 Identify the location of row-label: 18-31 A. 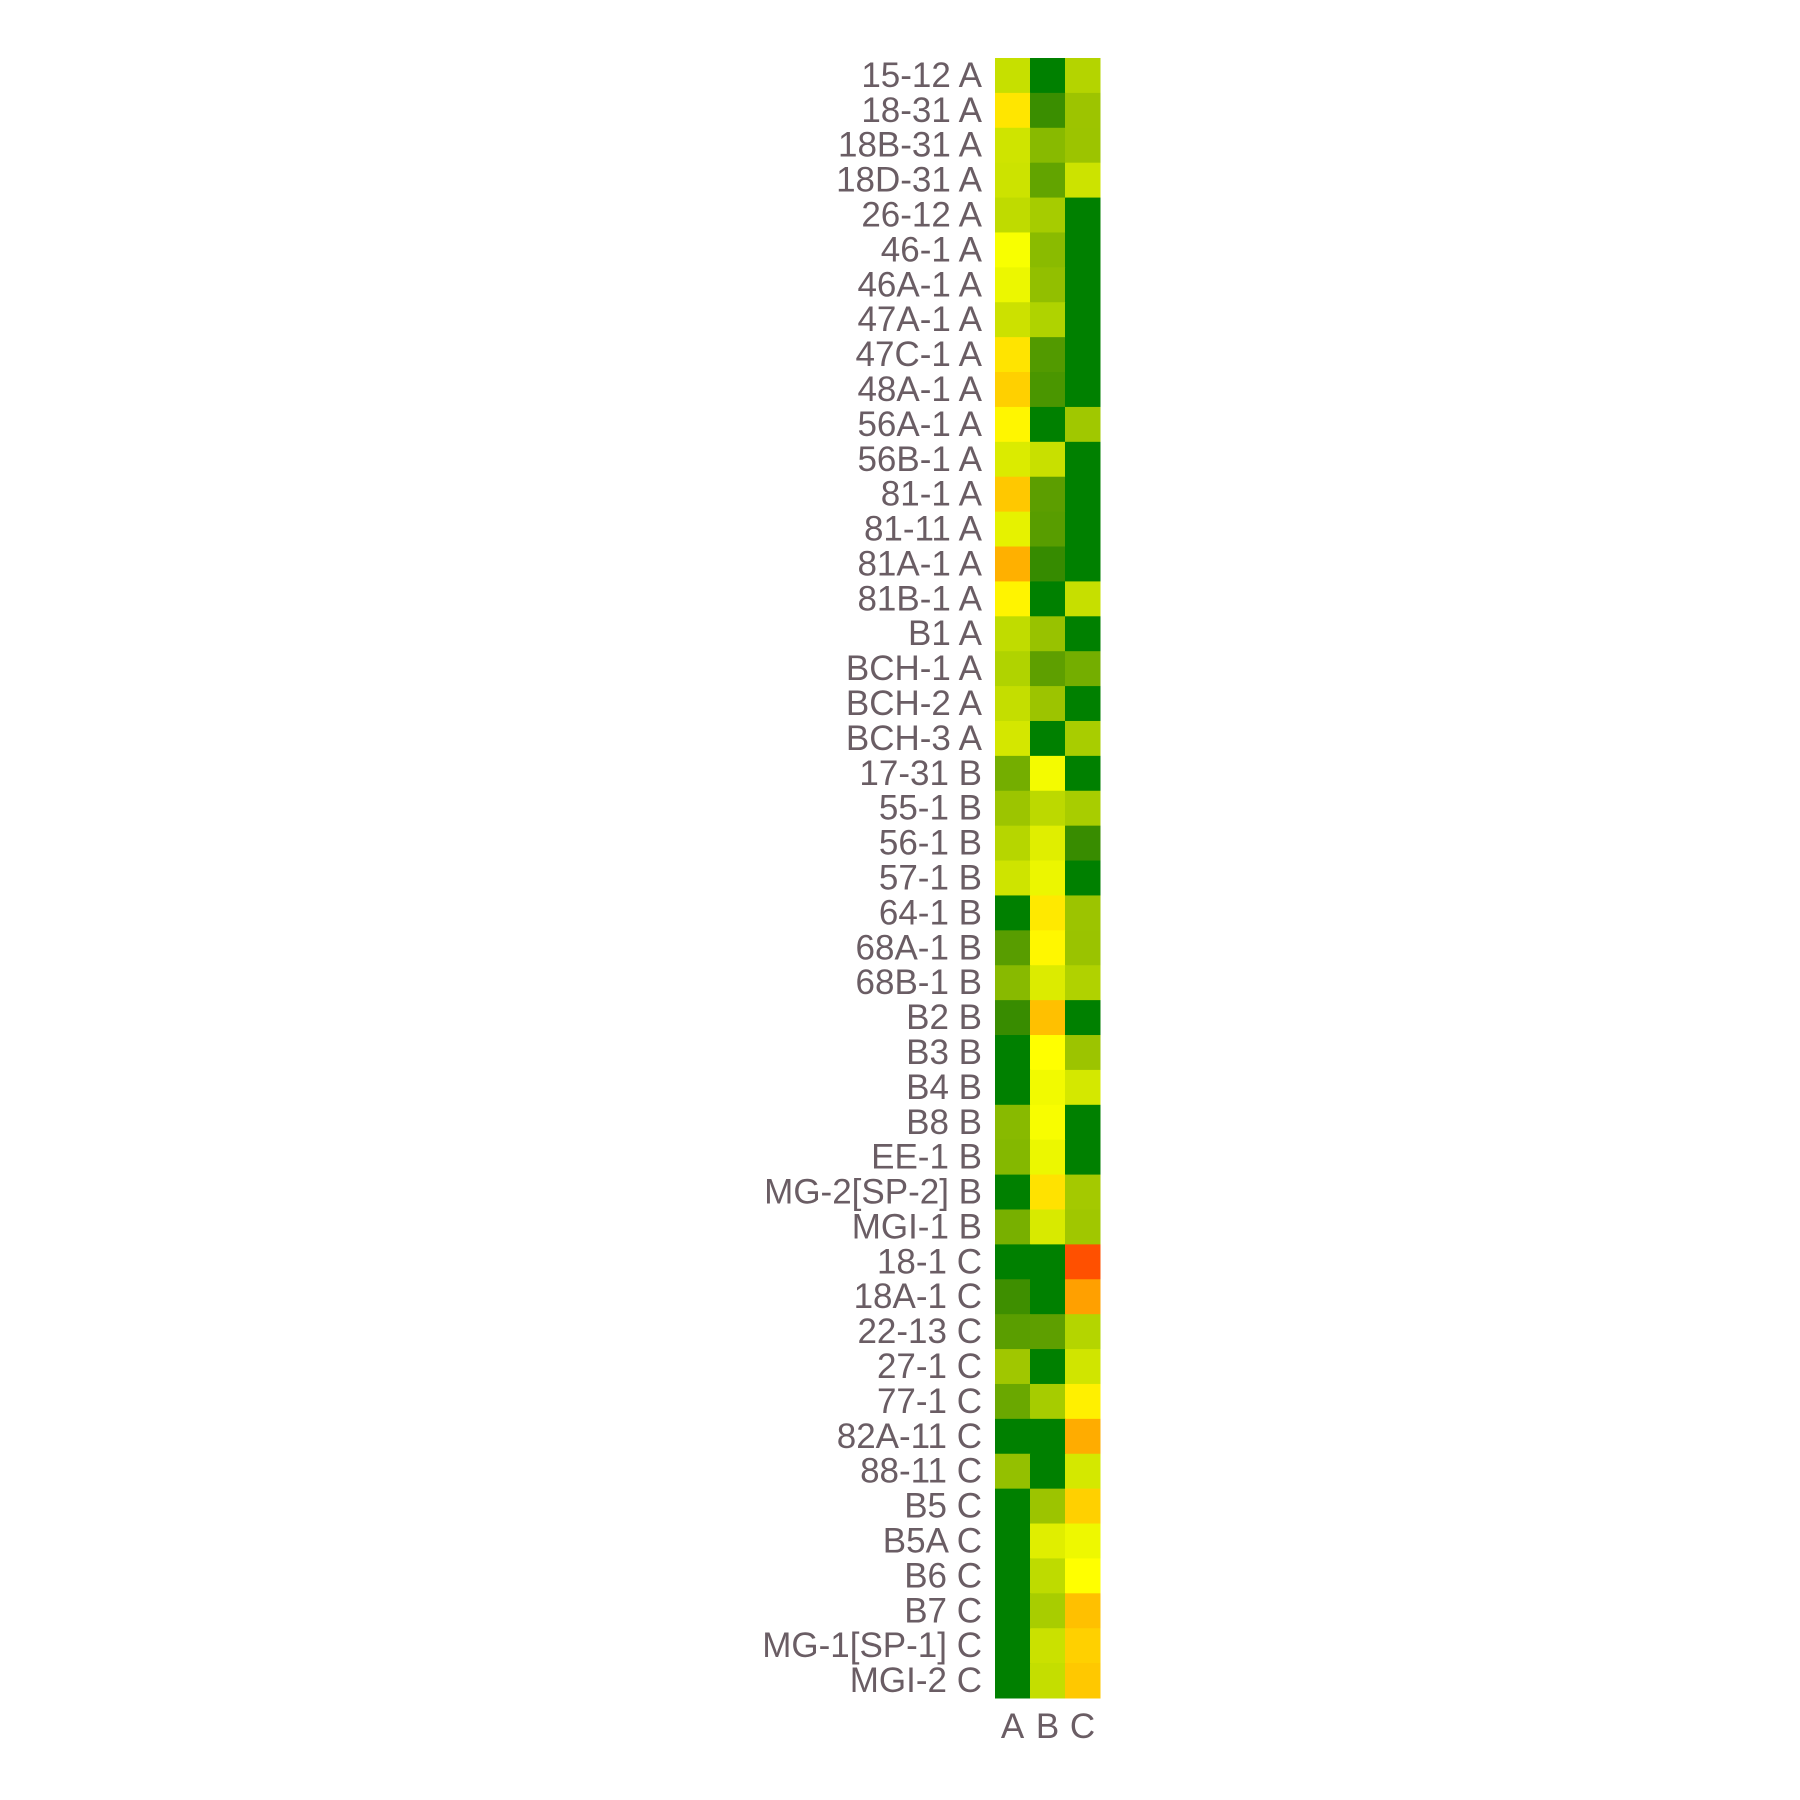
(921, 110).